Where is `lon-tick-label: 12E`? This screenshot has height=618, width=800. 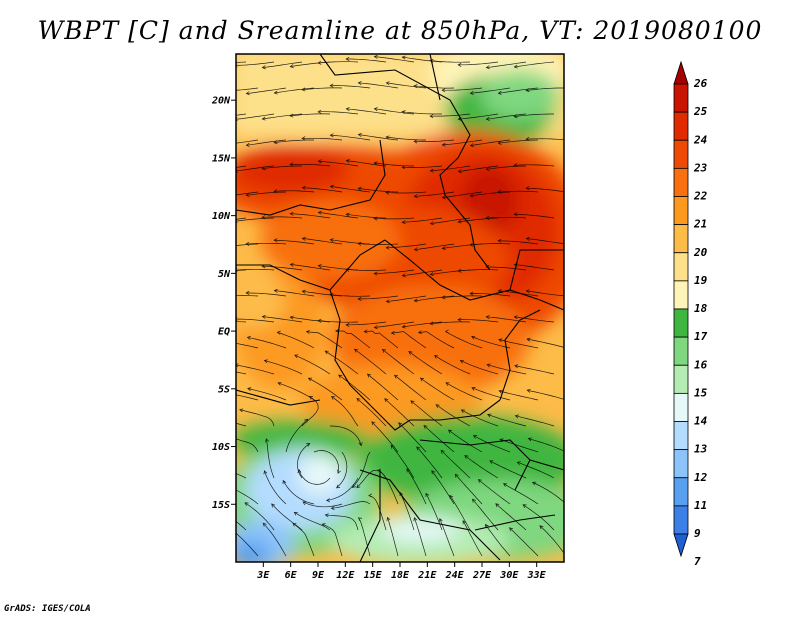
lon-tick-label: 12E is located at coordinates (345, 575).